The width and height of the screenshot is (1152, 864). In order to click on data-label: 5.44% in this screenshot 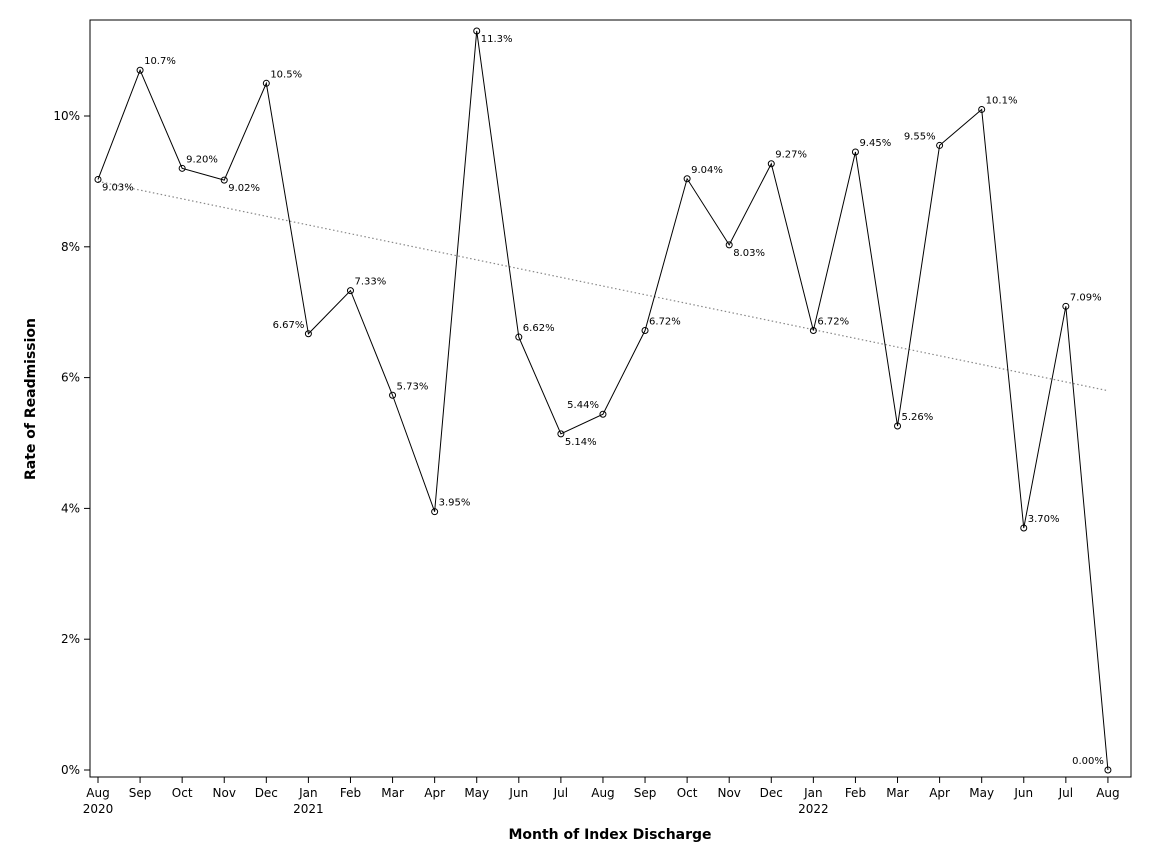, I will do `click(583, 405)`.